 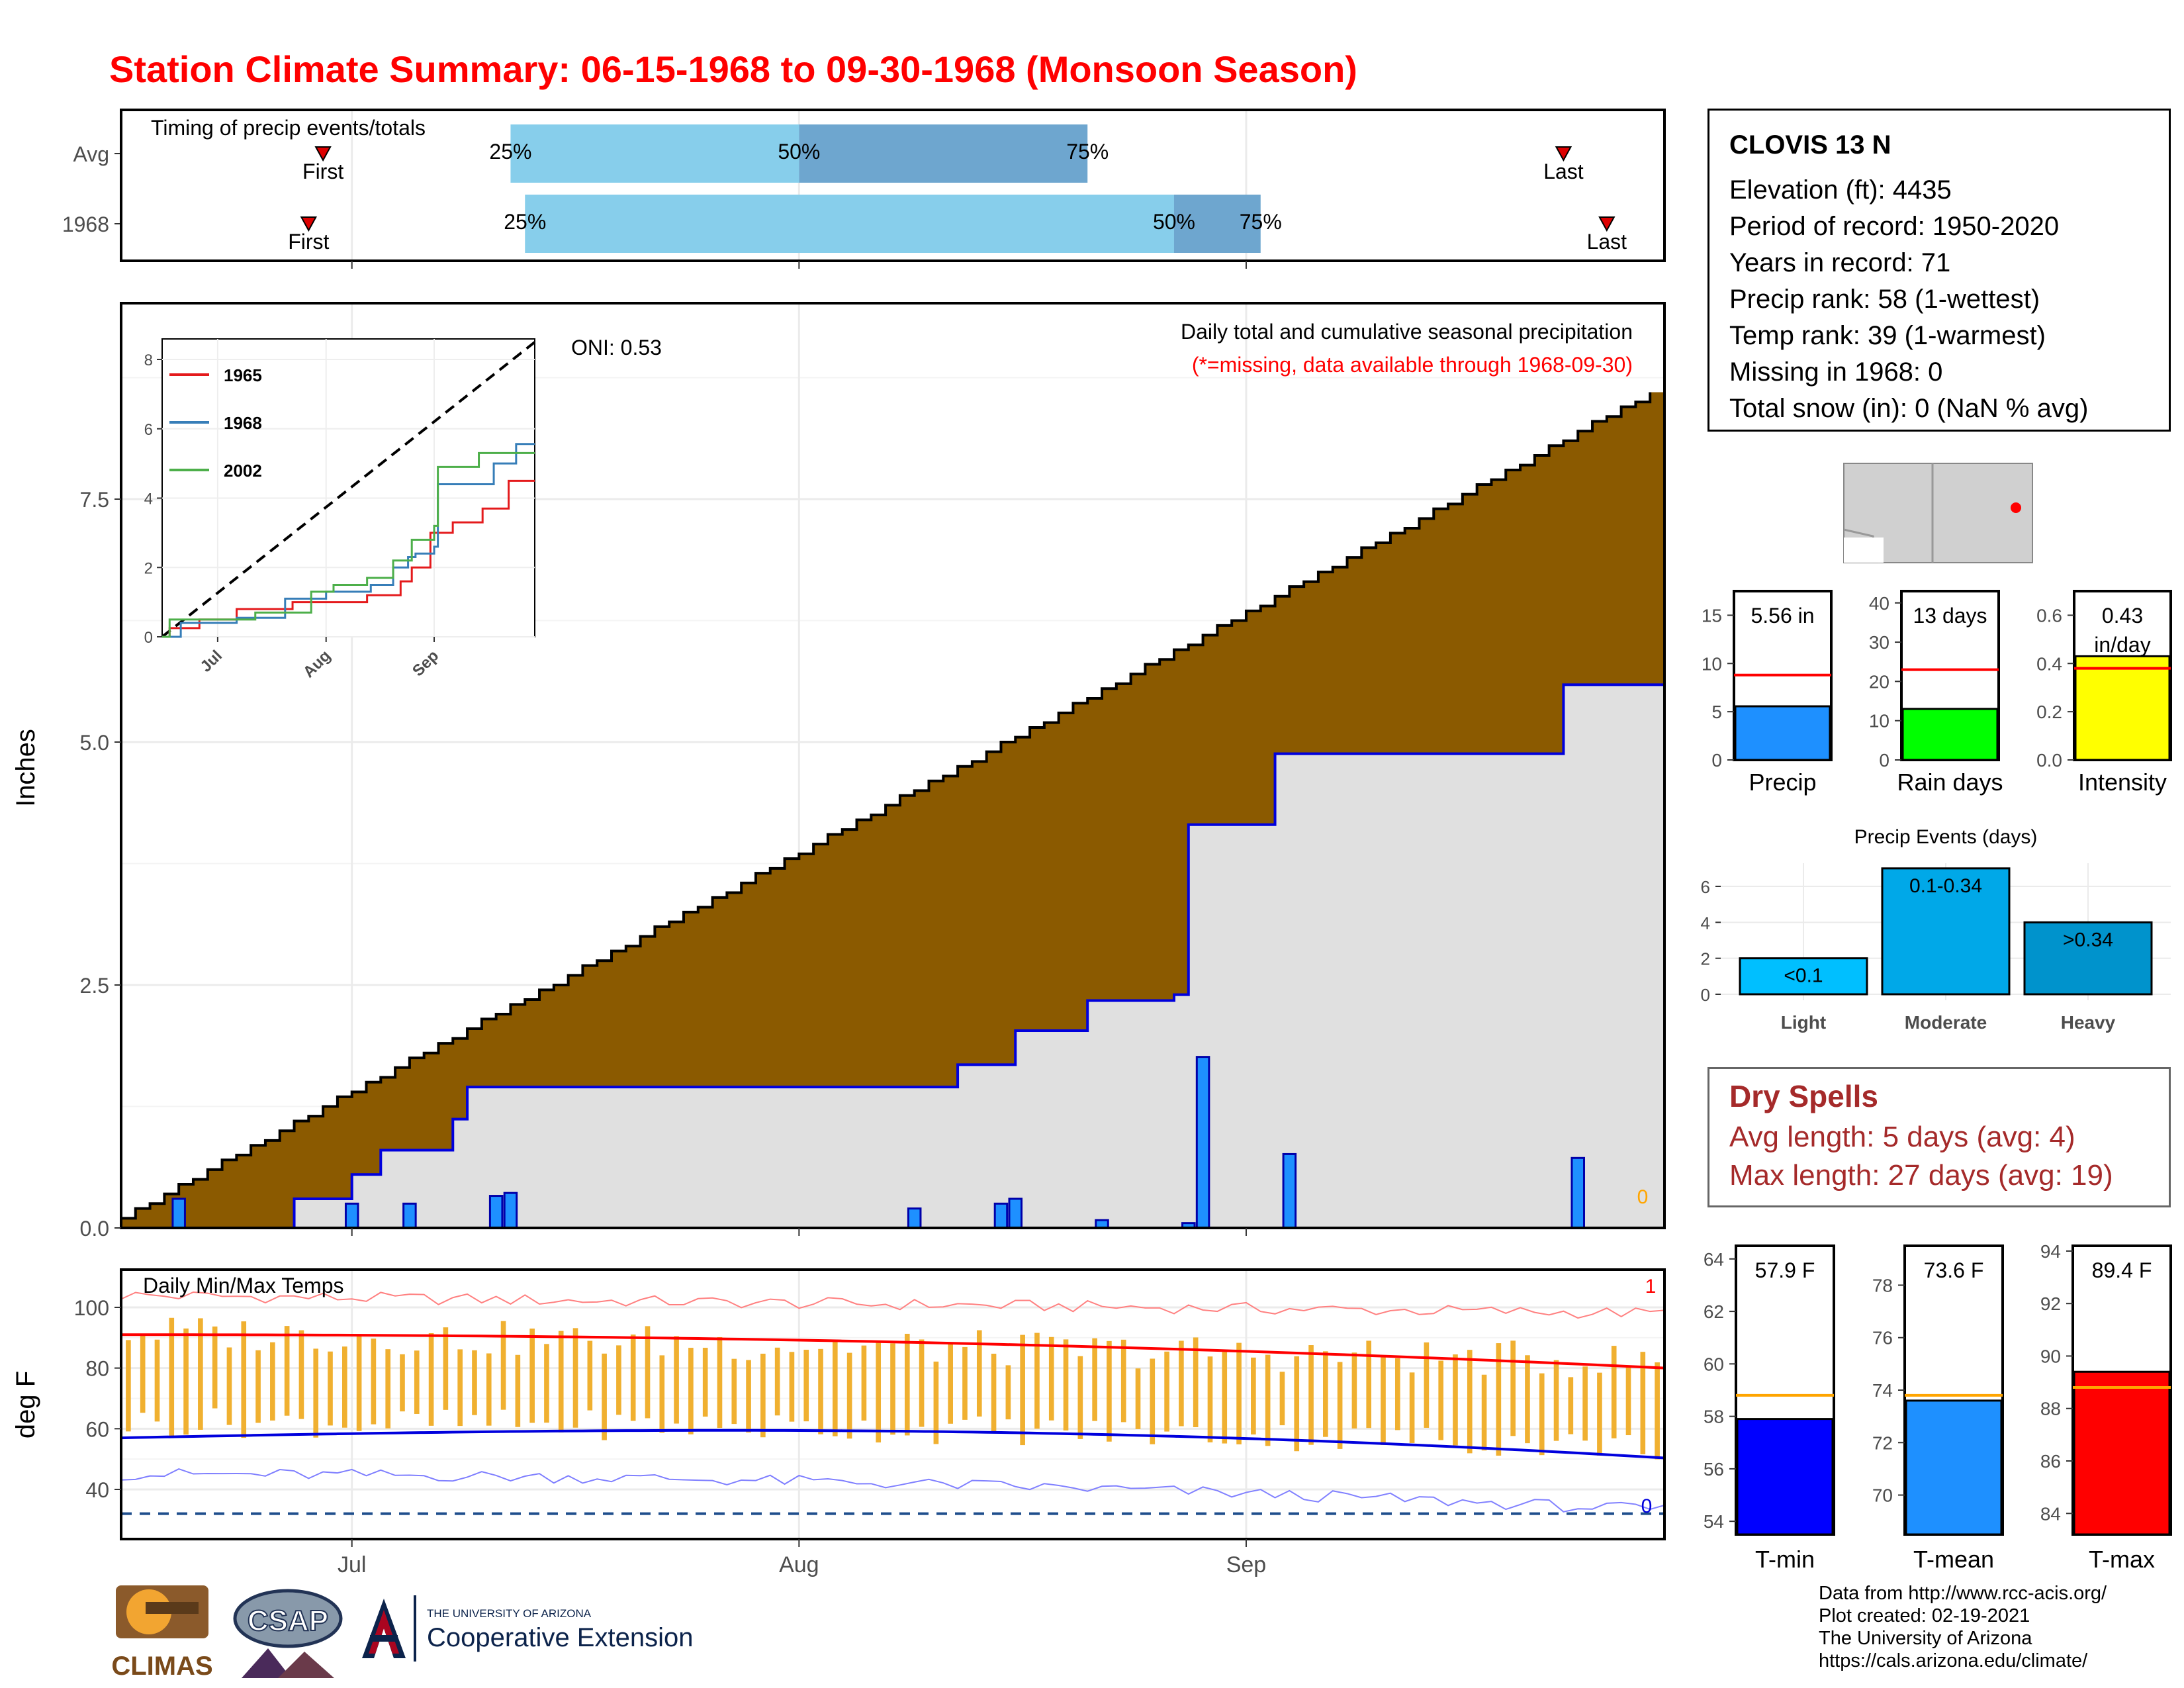 I want to click on logo-divider, so click(x=415, y=1628).